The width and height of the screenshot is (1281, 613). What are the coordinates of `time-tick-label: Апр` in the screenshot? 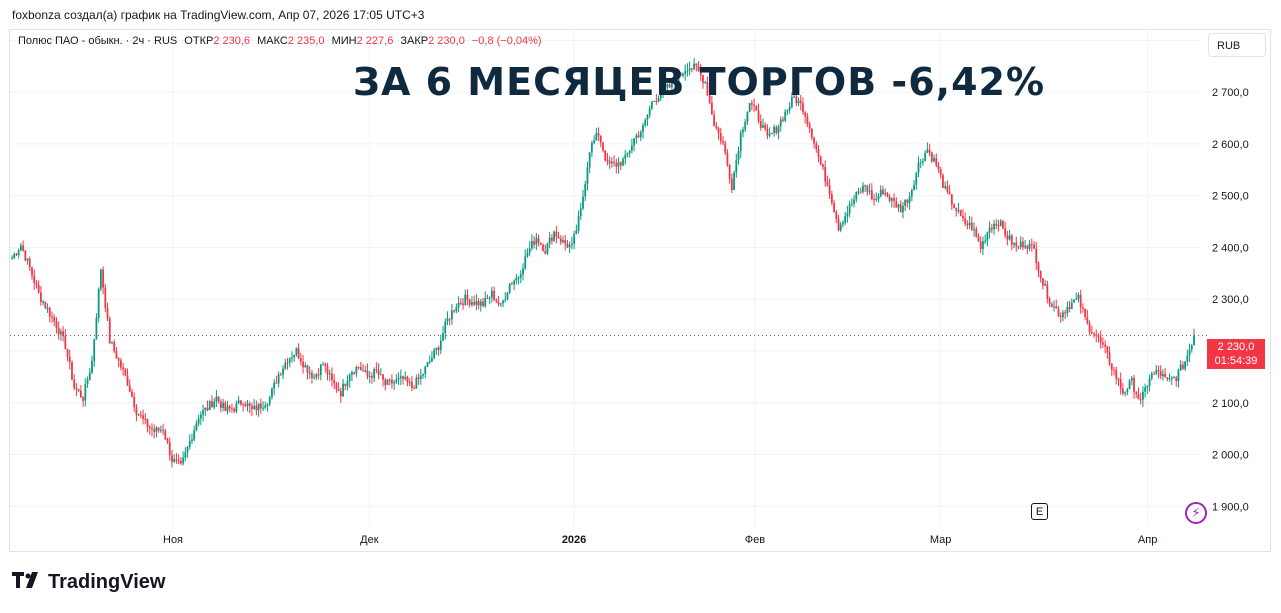 It's located at (1147, 540).